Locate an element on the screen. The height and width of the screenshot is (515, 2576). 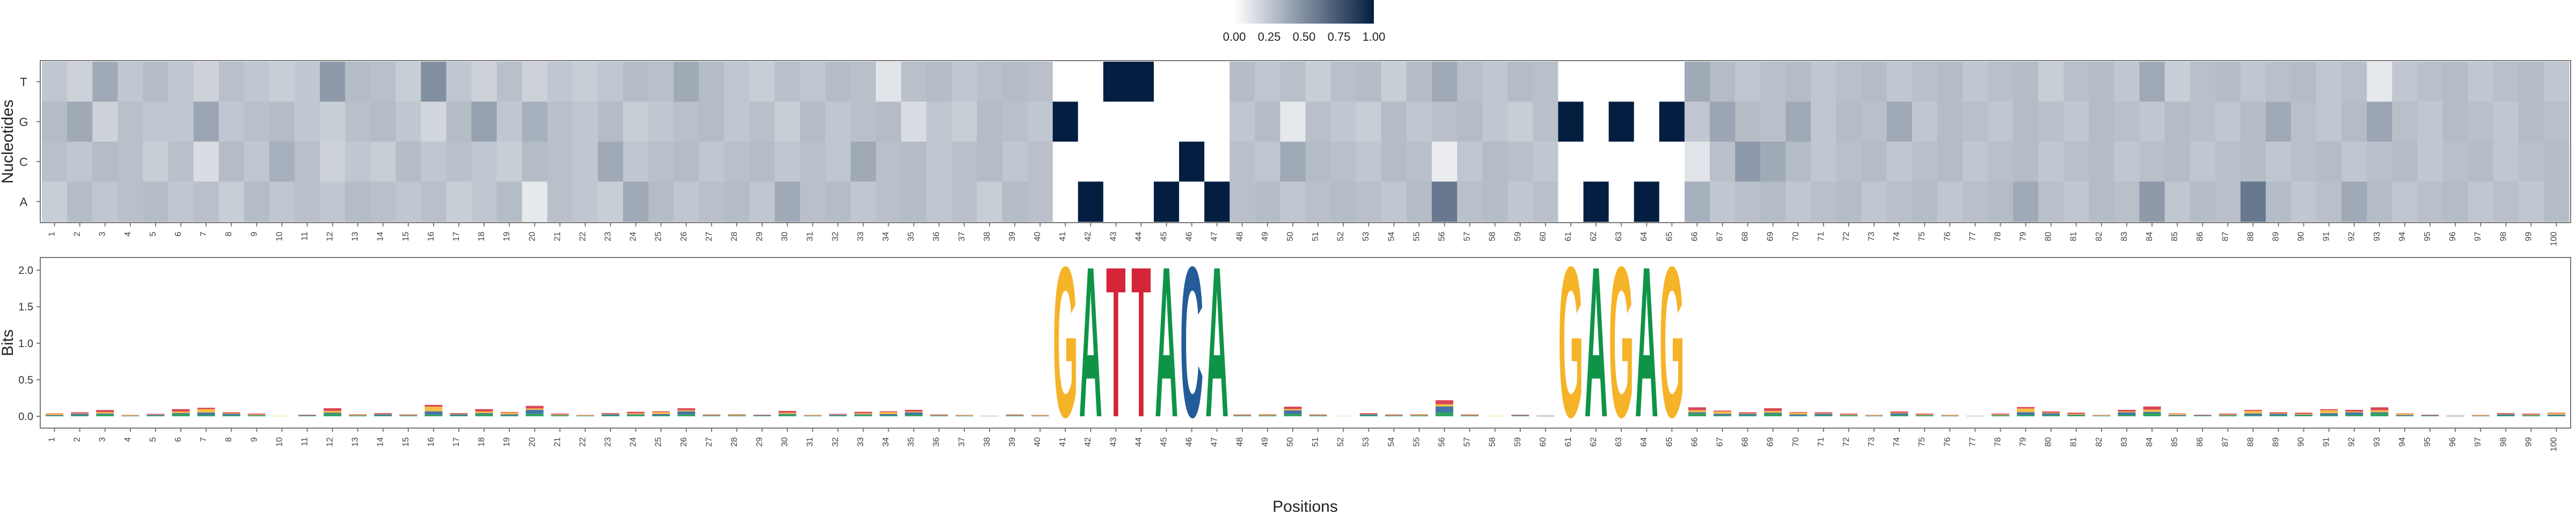
heatmap-x-tick-label: 10 is located at coordinates (279, 236).